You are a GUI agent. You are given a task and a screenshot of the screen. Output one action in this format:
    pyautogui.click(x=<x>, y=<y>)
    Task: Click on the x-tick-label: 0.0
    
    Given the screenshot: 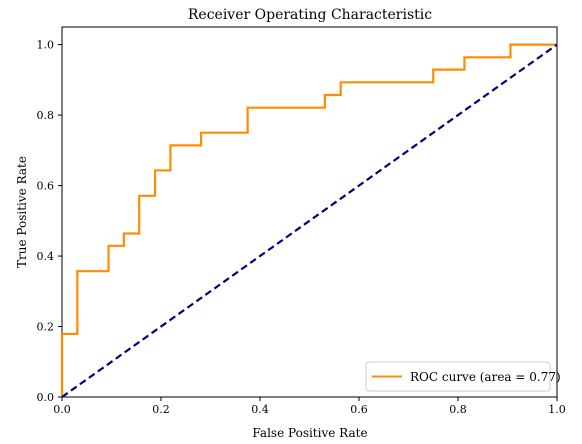 What is the action you would take?
    pyautogui.click(x=62, y=409)
    